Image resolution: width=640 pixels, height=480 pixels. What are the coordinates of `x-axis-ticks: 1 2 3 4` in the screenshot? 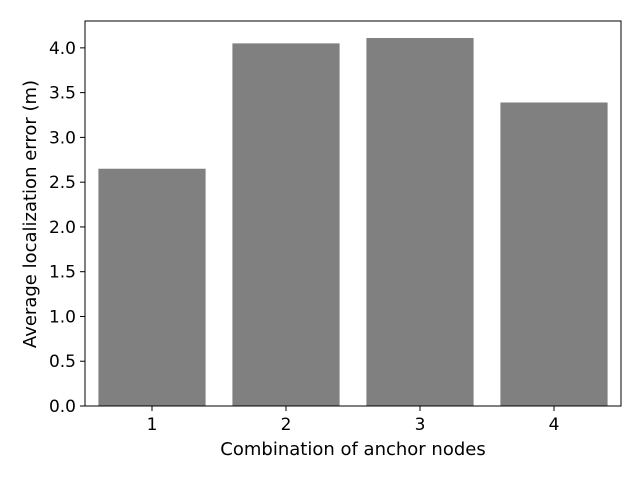 It's located at (353, 420).